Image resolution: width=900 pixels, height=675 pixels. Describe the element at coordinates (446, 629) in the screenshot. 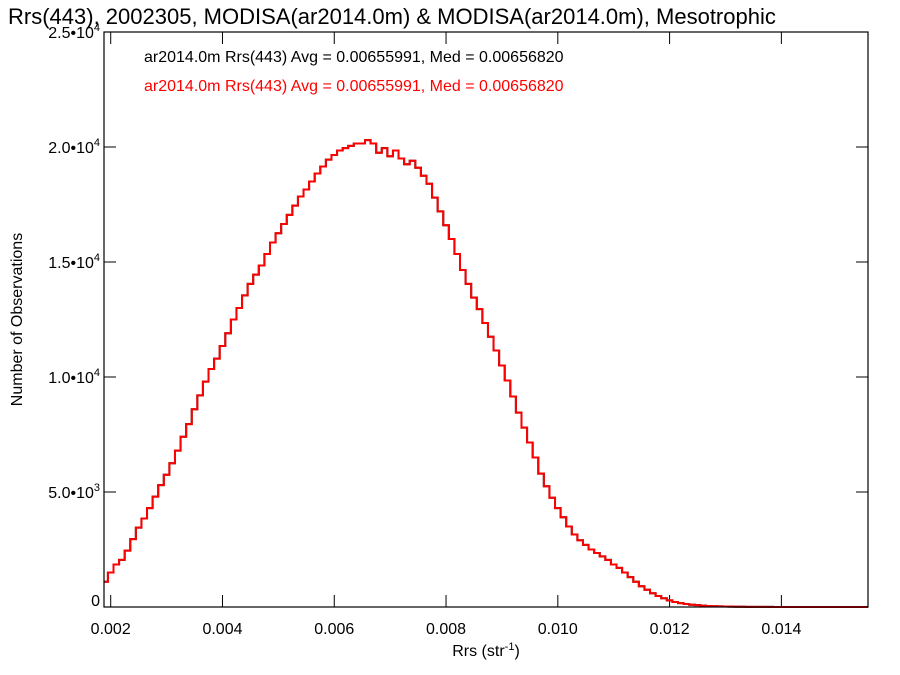

I see `x-tick-label-3: 0.008` at that location.